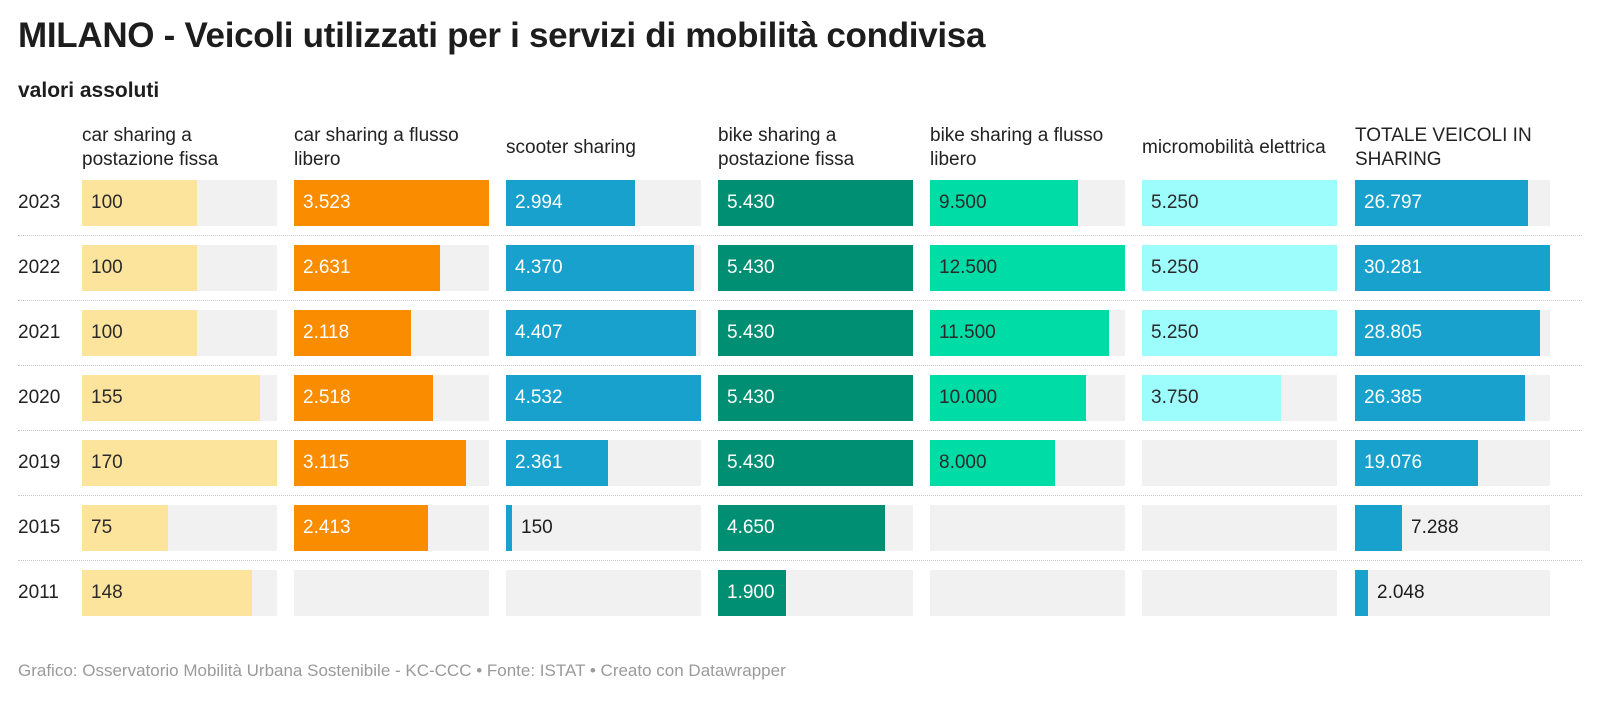  Describe the element at coordinates (327, 202) in the screenshot. I see `value-label: 3.523` at that location.